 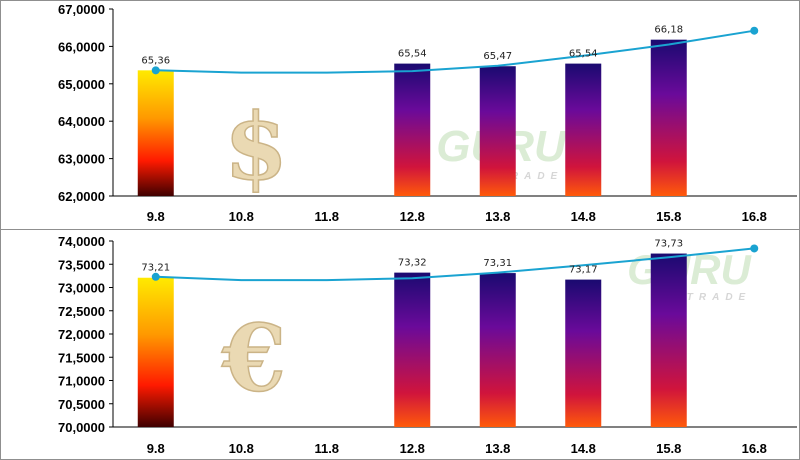 What do you see at coordinates (668, 244) in the screenshot?
I see `data-label: 73,73` at bounding box center [668, 244].